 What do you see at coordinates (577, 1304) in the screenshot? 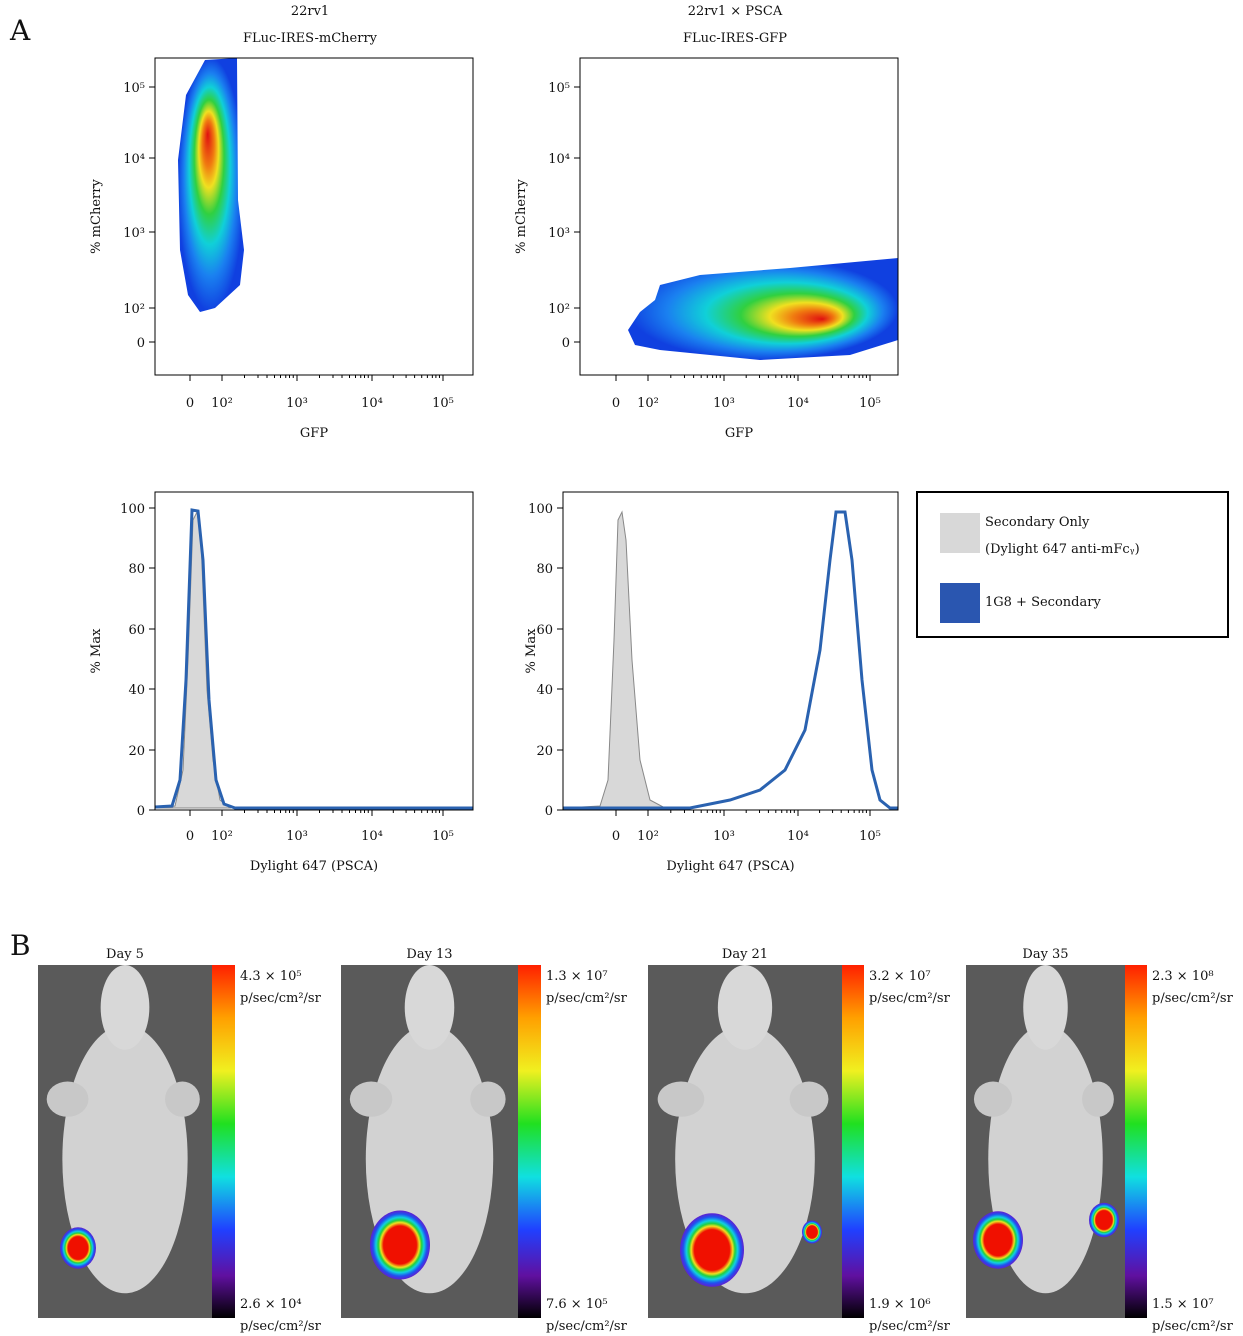
I see `scale-min: 7.6 × 10⁵` at bounding box center [577, 1304].